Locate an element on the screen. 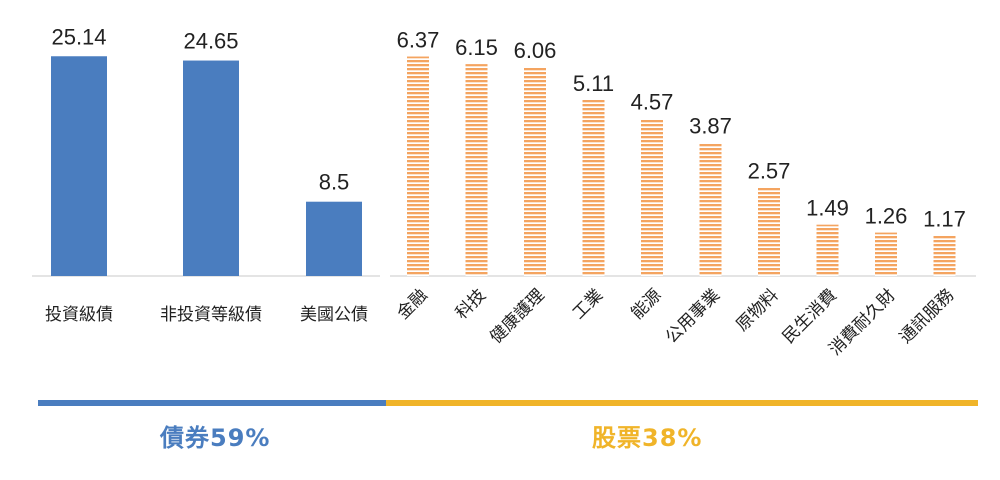 This screenshot has height=480, width=1000. value-label-equity-4: 4.57 is located at coordinates (652, 102).